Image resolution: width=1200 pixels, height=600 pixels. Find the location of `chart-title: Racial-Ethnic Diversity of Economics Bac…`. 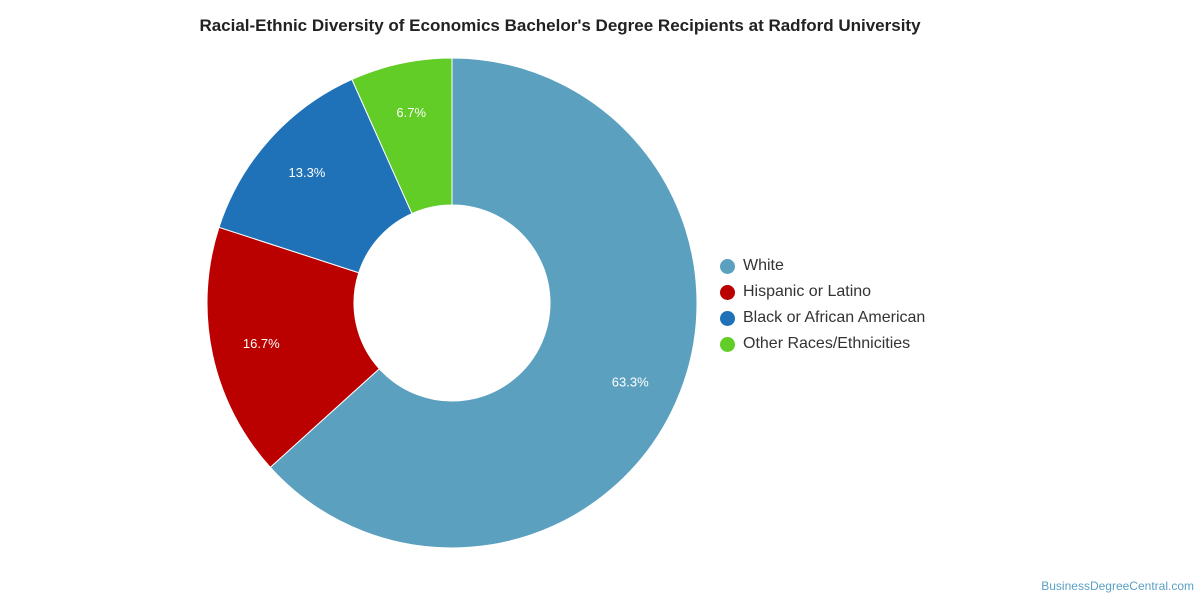

chart-title: Racial-Ethnic Diversity of Economics Bac… is located at coordinates (560, 25).